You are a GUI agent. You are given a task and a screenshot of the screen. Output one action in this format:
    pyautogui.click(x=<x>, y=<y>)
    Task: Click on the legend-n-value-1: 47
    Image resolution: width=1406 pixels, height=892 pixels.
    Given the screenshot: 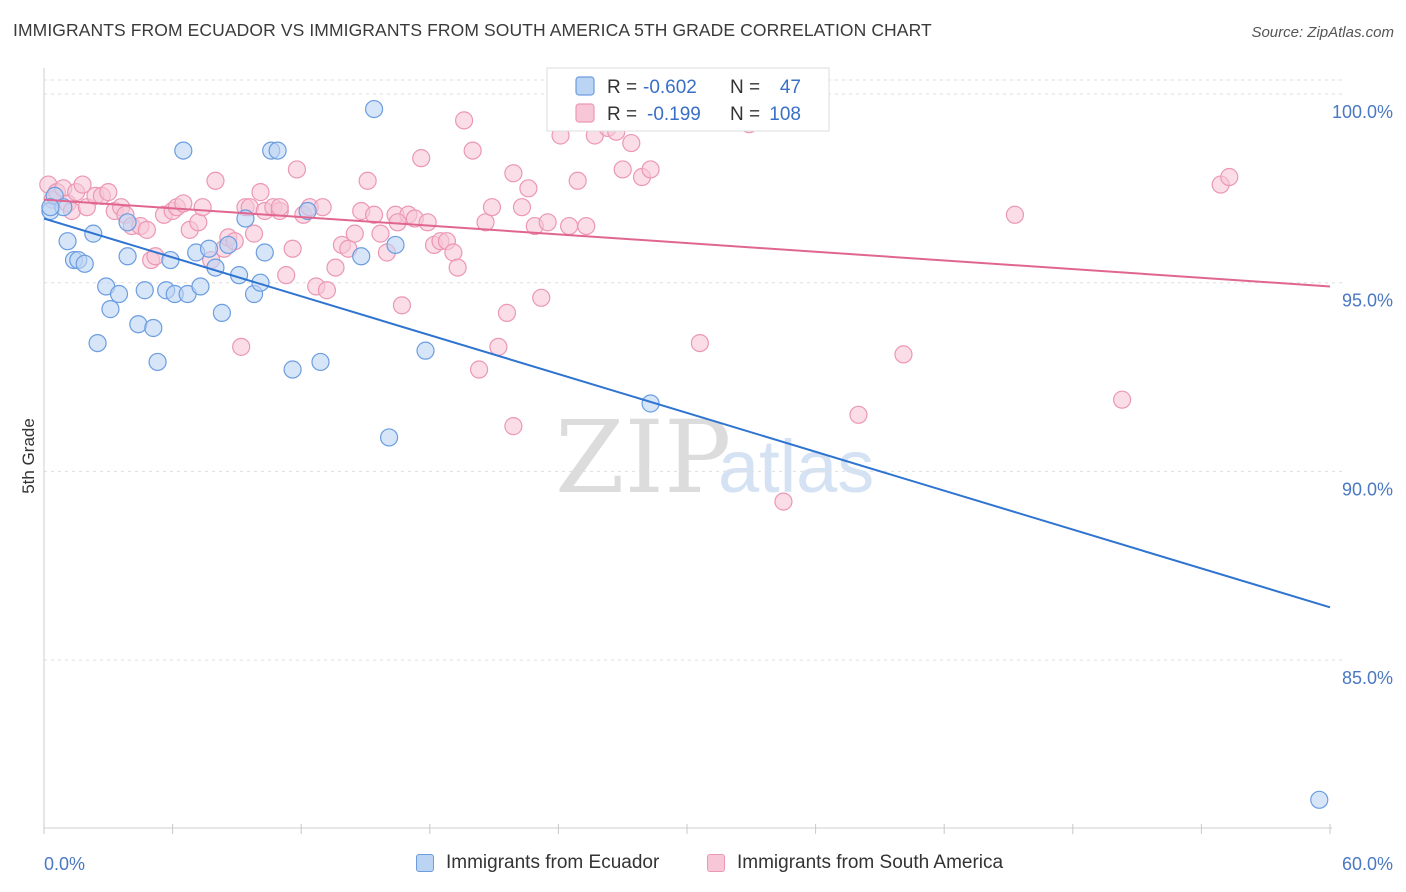 What is the action you would take?
    pyautogui.click(x=790, y=87)
    